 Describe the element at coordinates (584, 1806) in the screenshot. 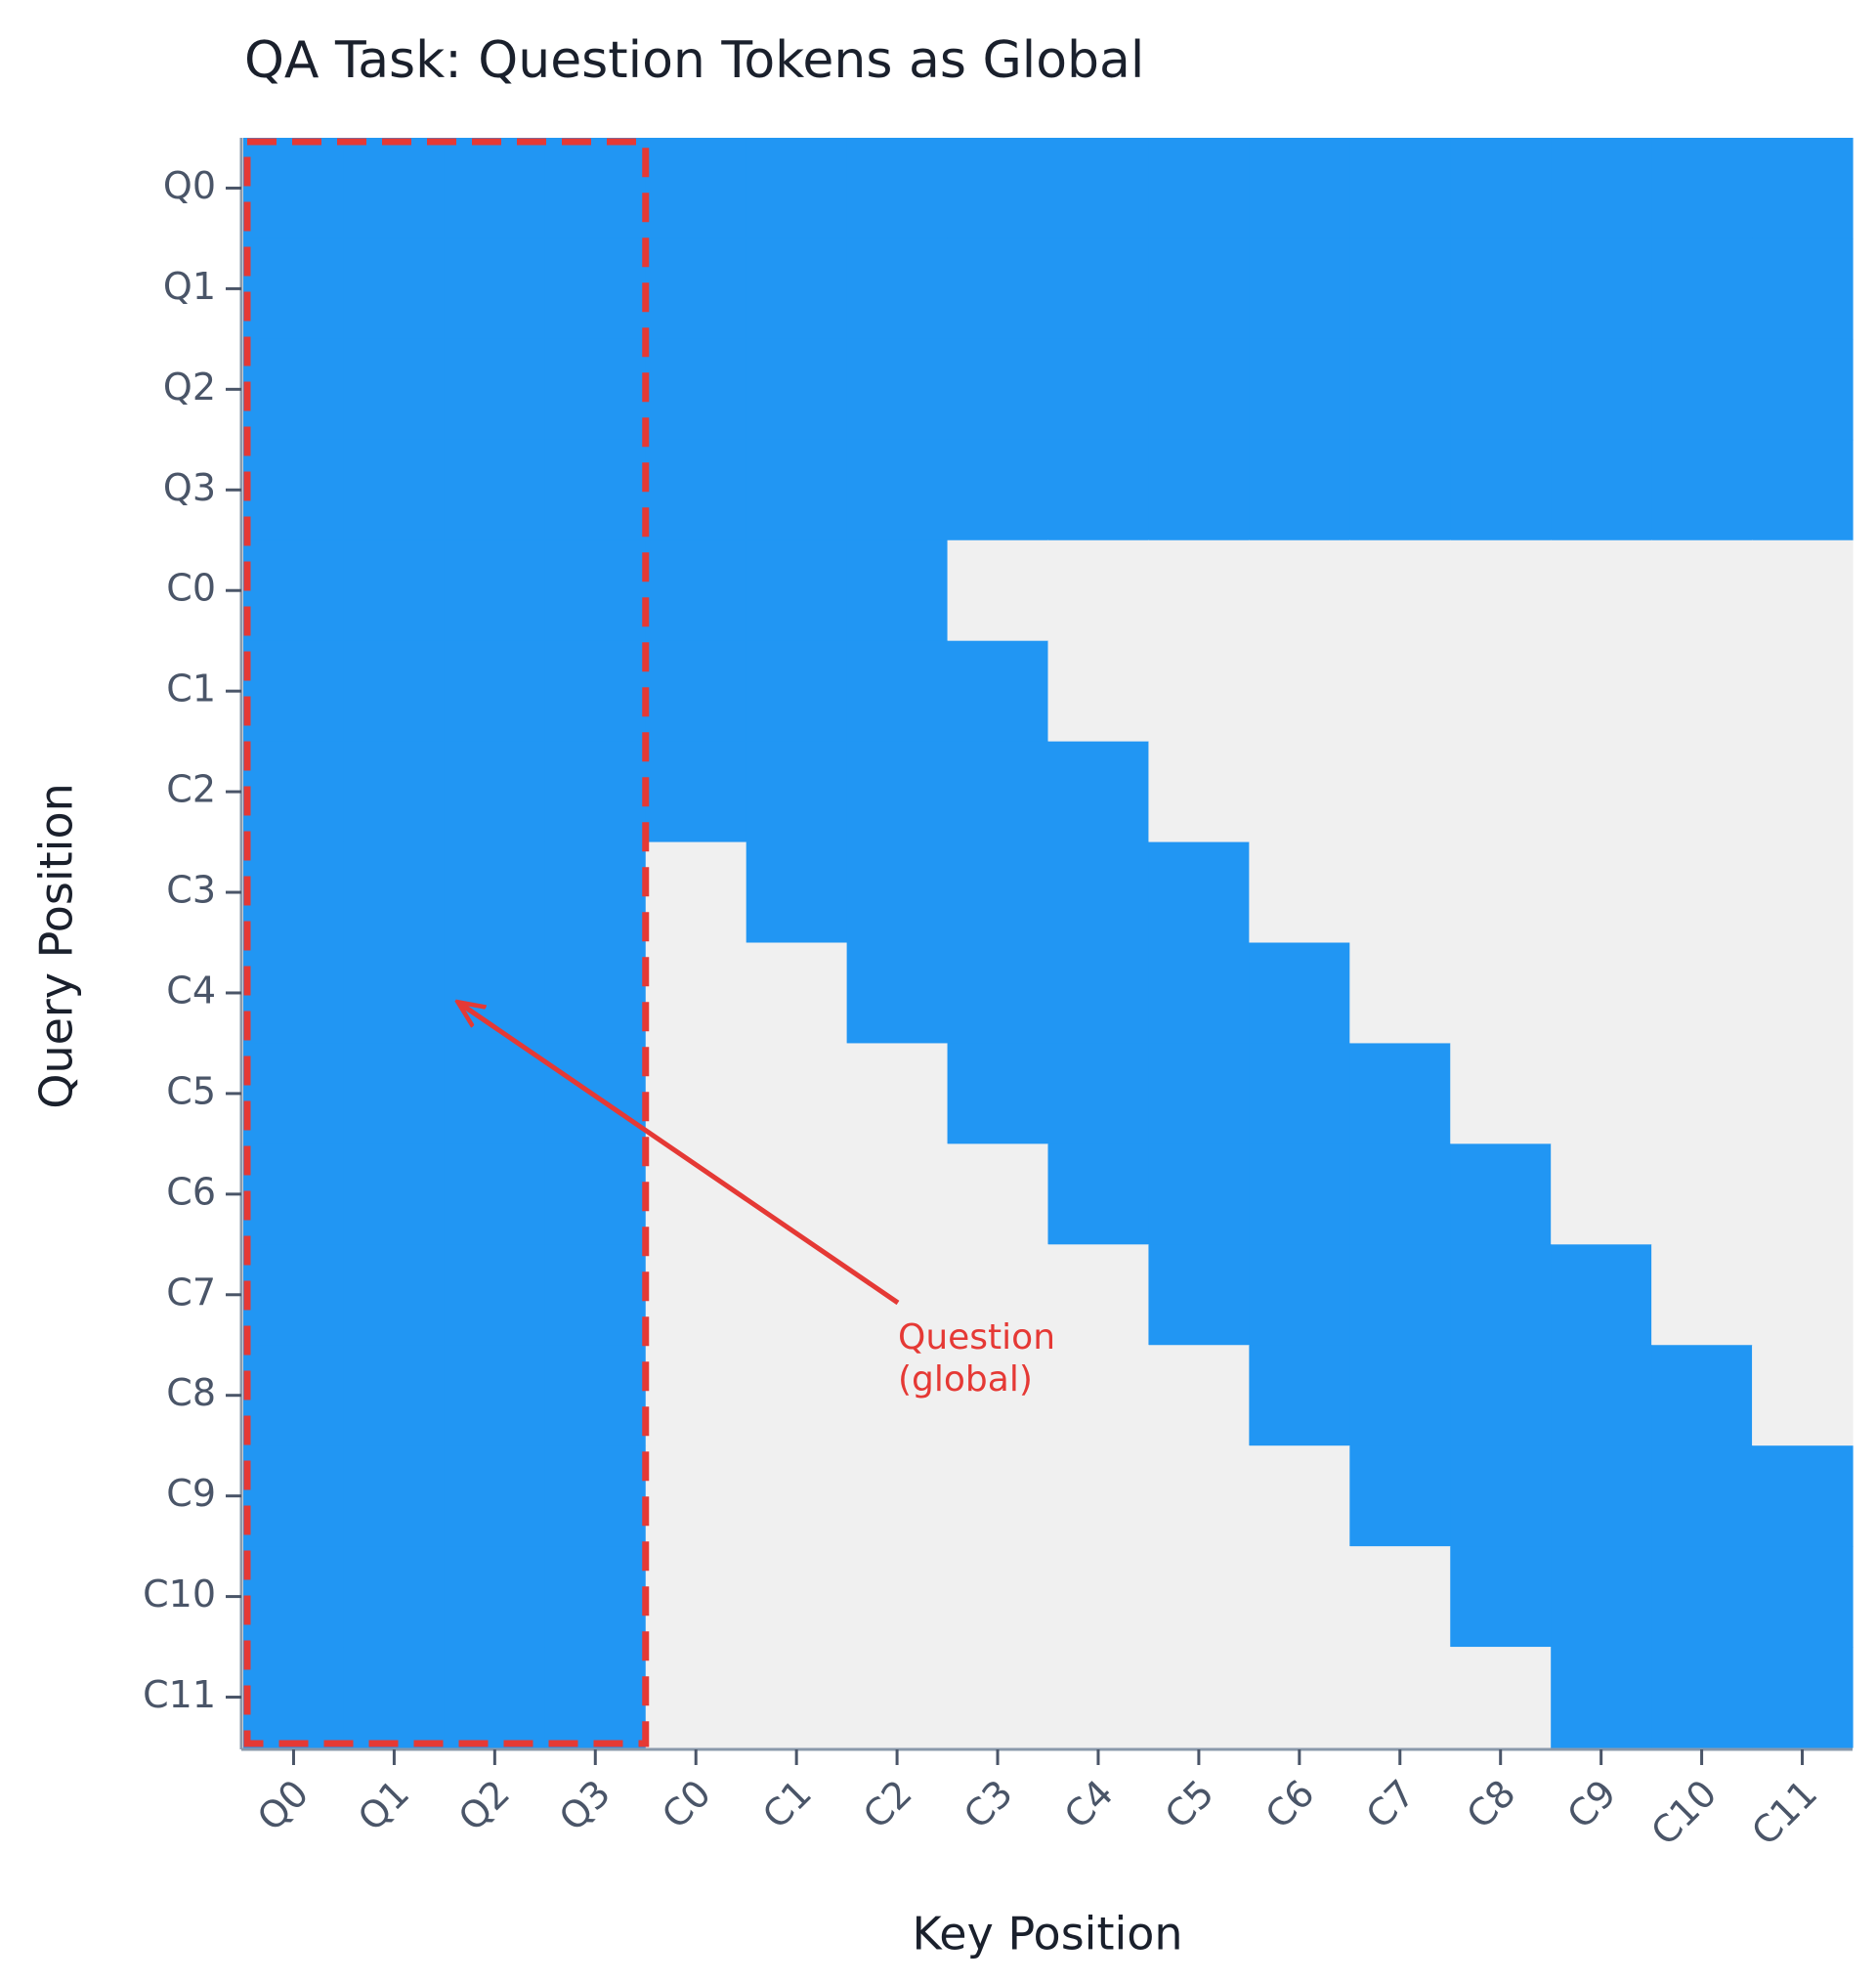

I see `x-tick-label: Q3` at that location.